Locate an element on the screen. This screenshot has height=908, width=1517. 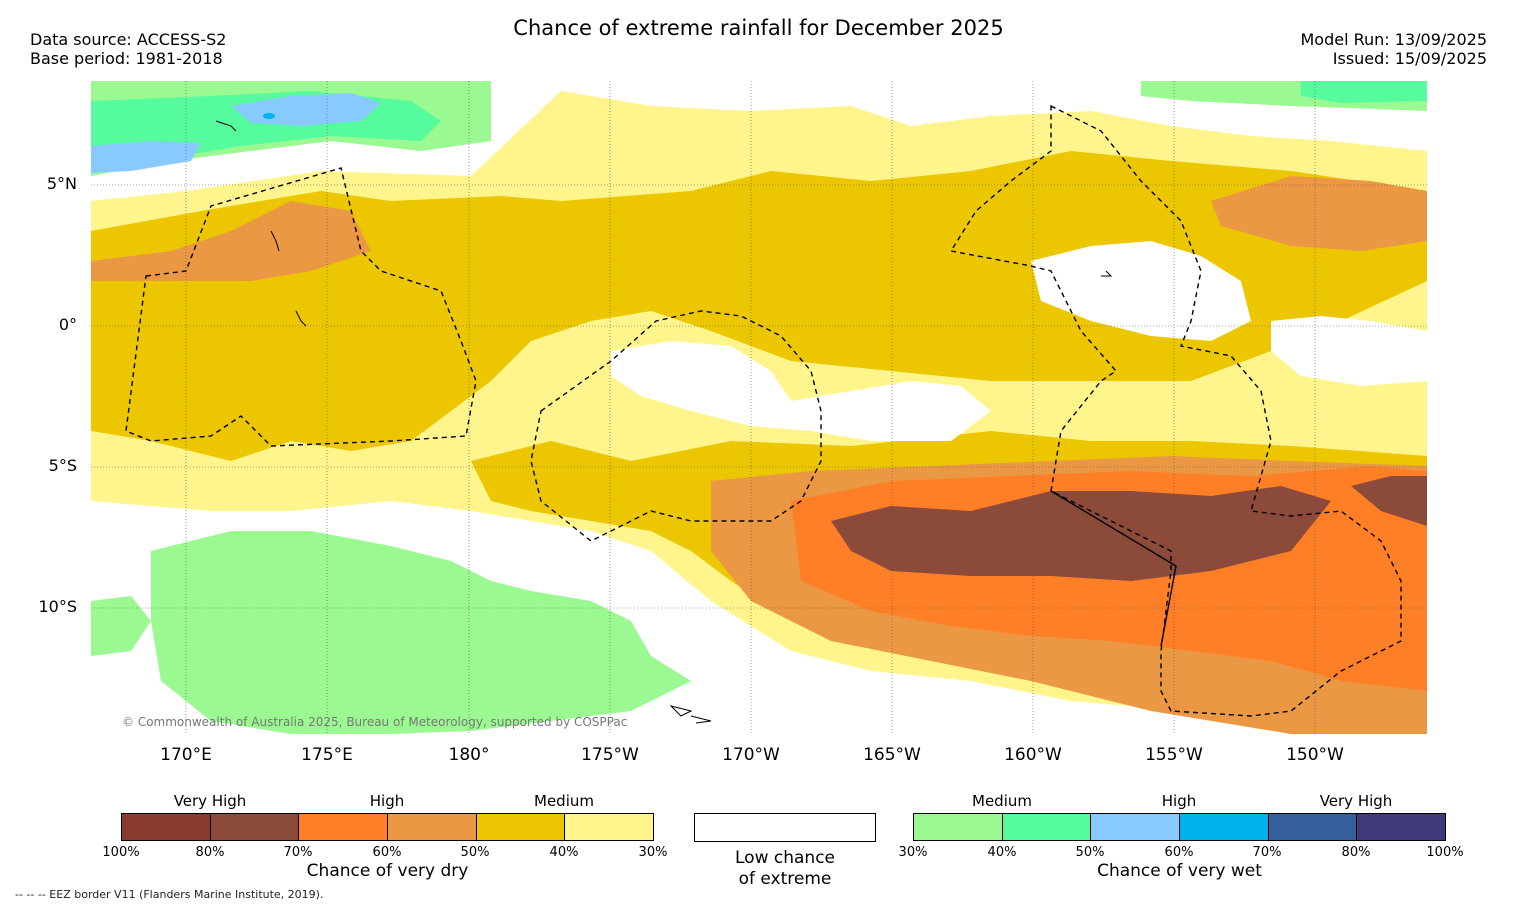
dry-tick: 100% is located at coordinates (121, 852).